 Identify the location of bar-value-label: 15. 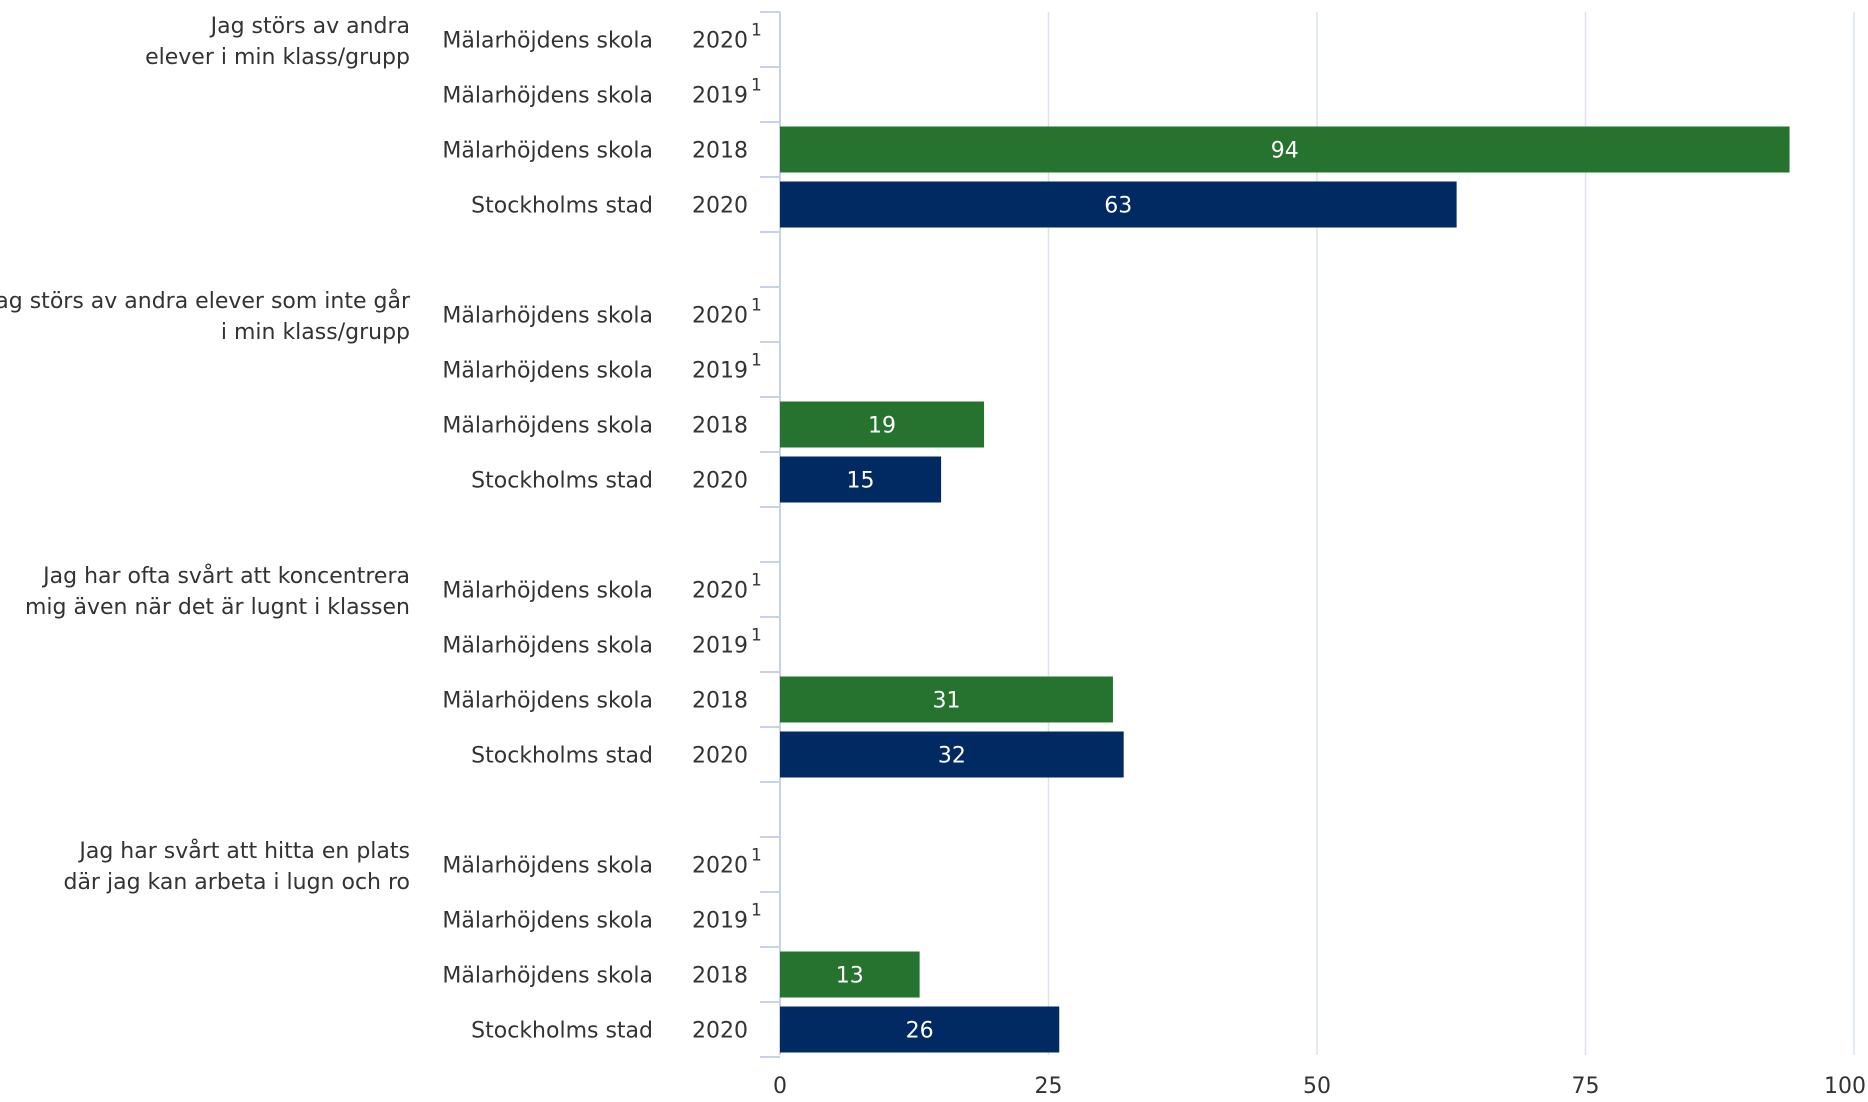
(861, 481).